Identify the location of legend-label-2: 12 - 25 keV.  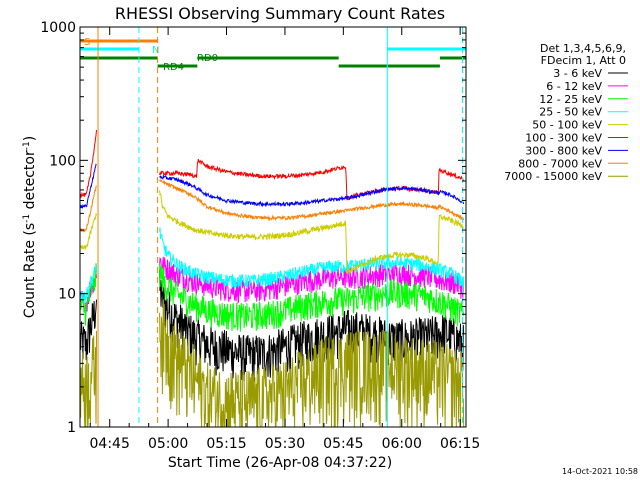
(570, 99).